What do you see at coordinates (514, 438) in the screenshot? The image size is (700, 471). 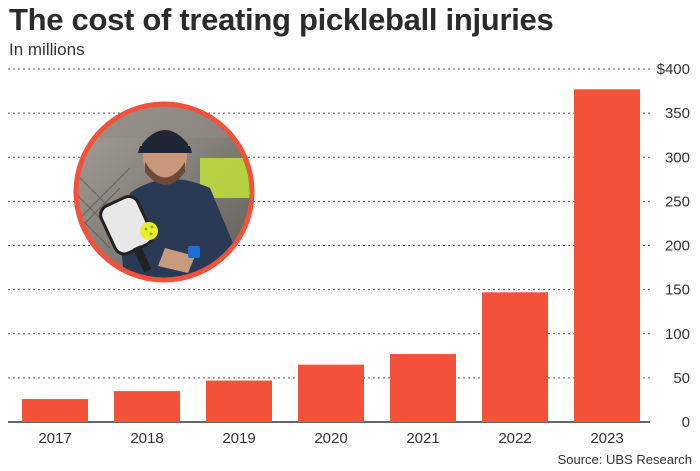 I see `x-tick-label: 2022` at bounding box center [514, 438].